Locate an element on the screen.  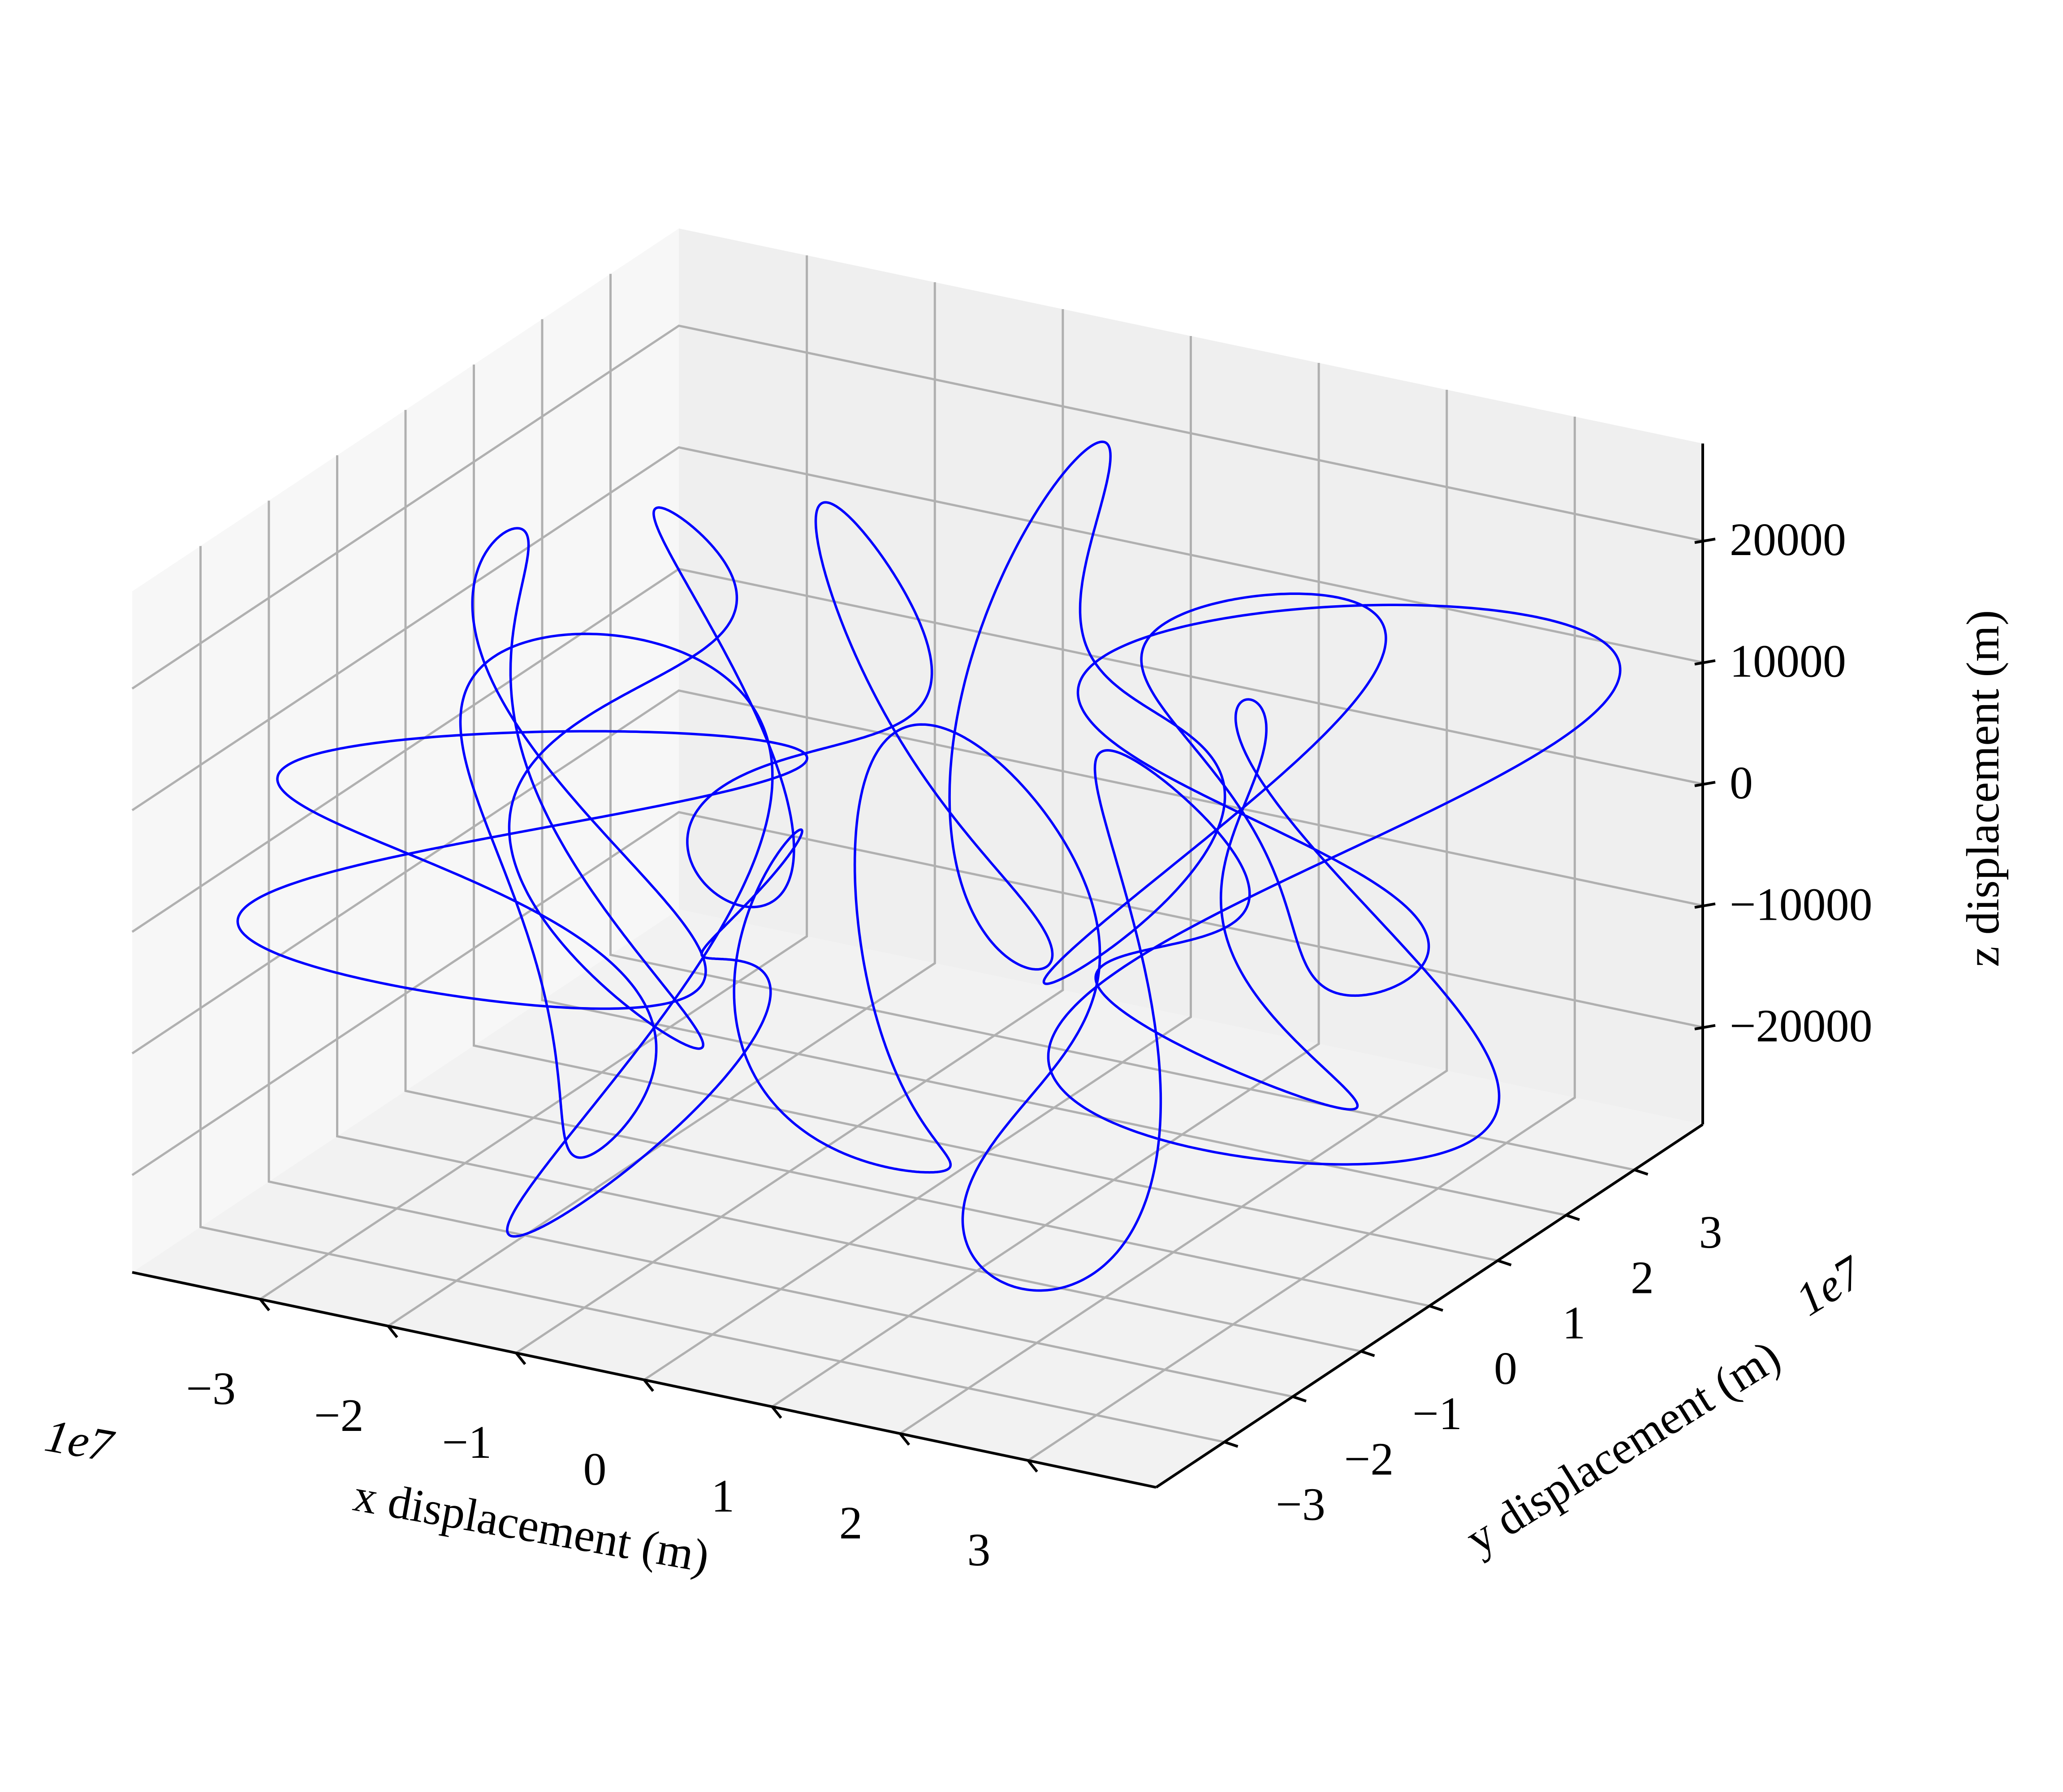
x-axis-label: x displacement (m) is located at coordinates (531, 1526).